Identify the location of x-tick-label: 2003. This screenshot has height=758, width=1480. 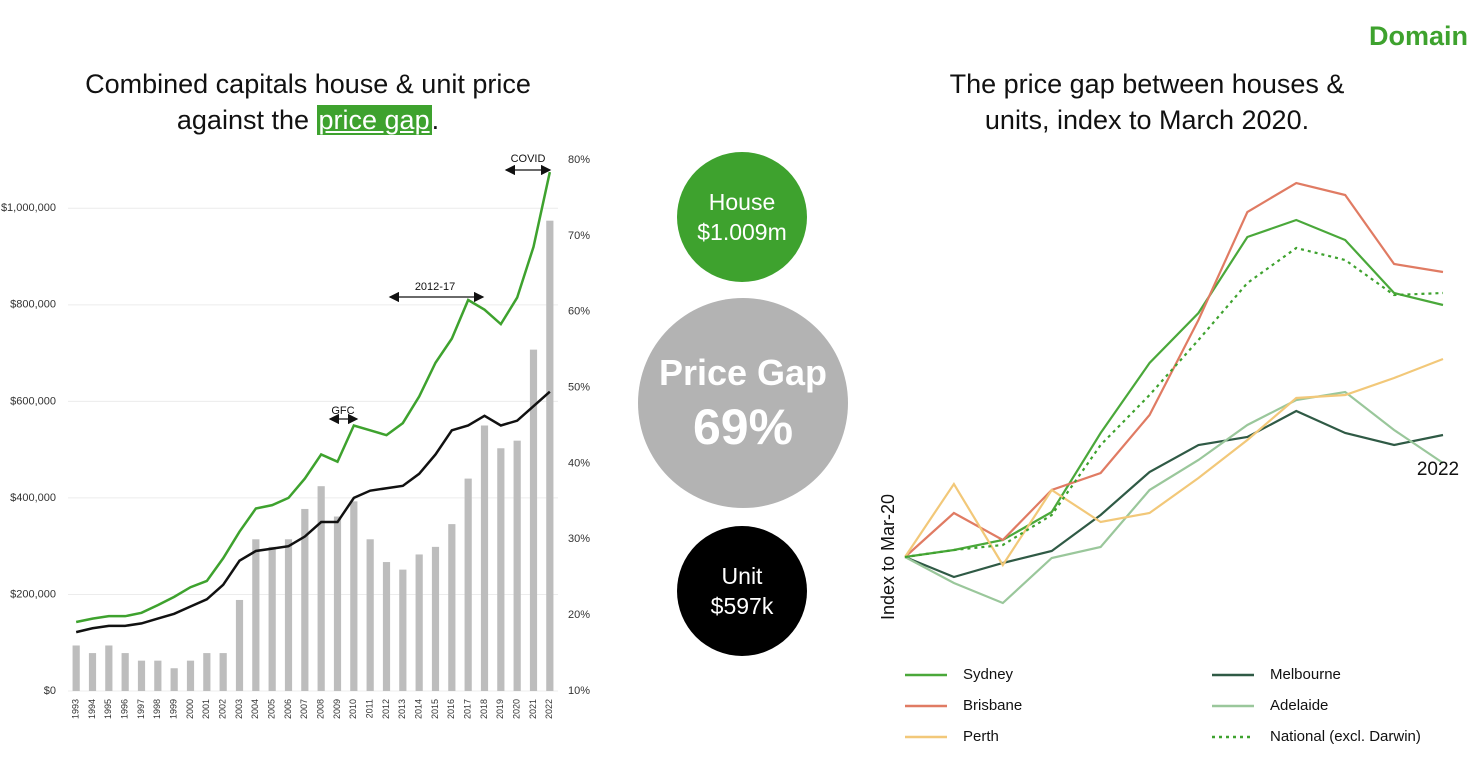
(239, 709).